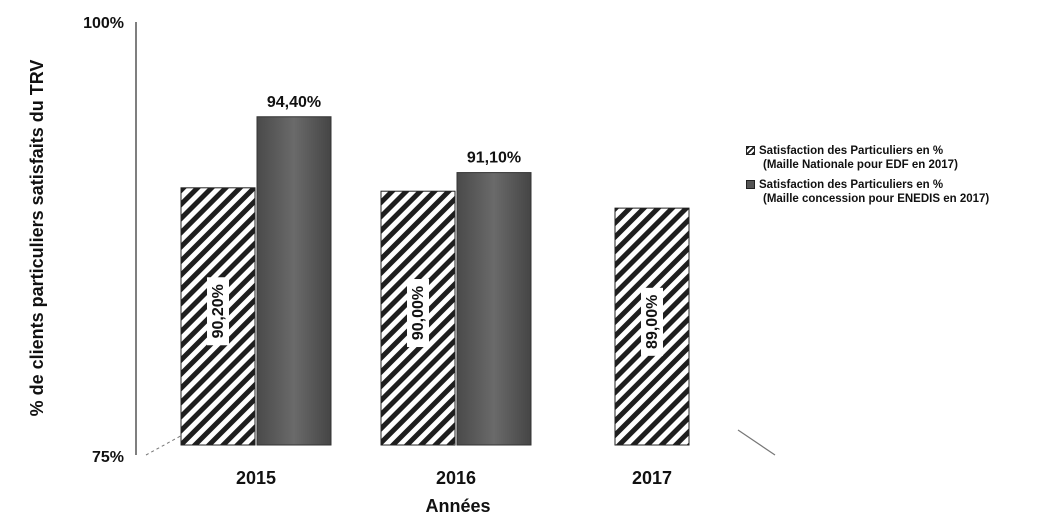  What do you see at coordinates (108, 457) in the screenshot?
I see `y-tick-bottom: 75%` at bounding box center [108, 457].